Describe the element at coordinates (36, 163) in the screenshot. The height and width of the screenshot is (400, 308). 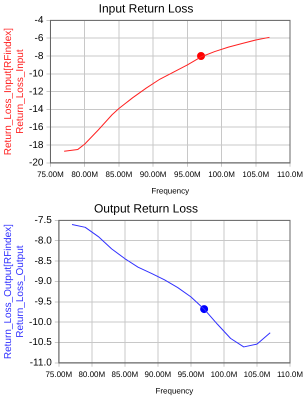
I see `y-tick-label: -20` at that location.